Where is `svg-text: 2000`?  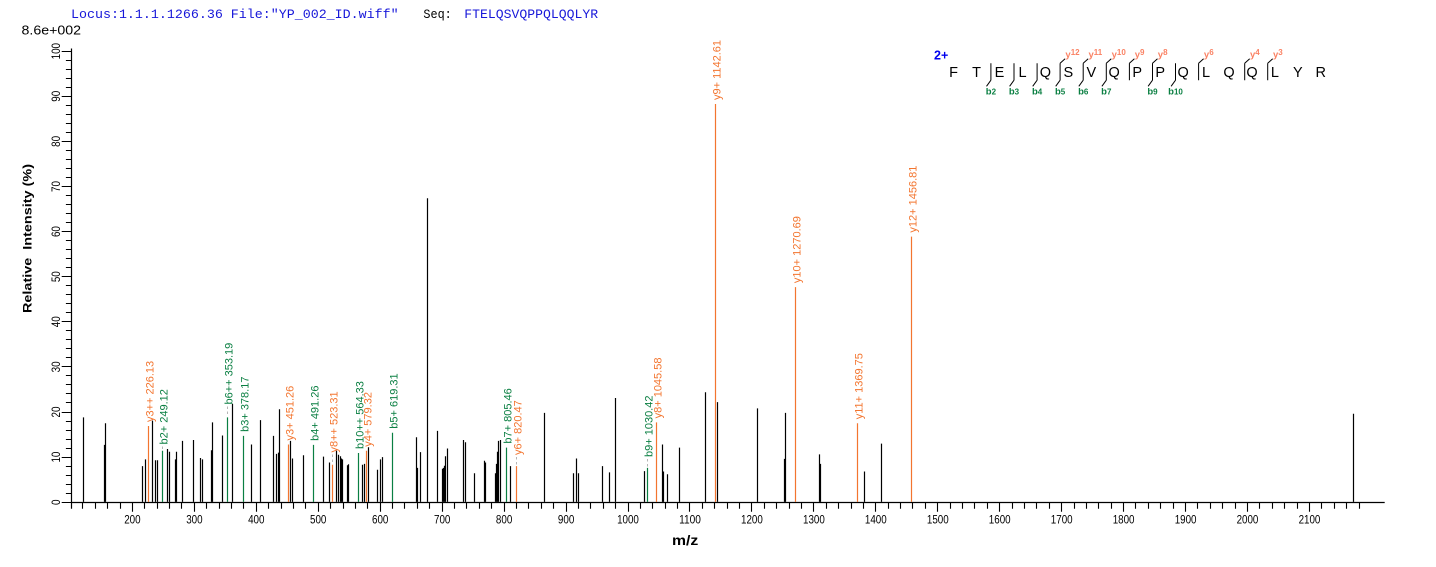
svg-text: 2000 is located at coordinates (1248, 519).